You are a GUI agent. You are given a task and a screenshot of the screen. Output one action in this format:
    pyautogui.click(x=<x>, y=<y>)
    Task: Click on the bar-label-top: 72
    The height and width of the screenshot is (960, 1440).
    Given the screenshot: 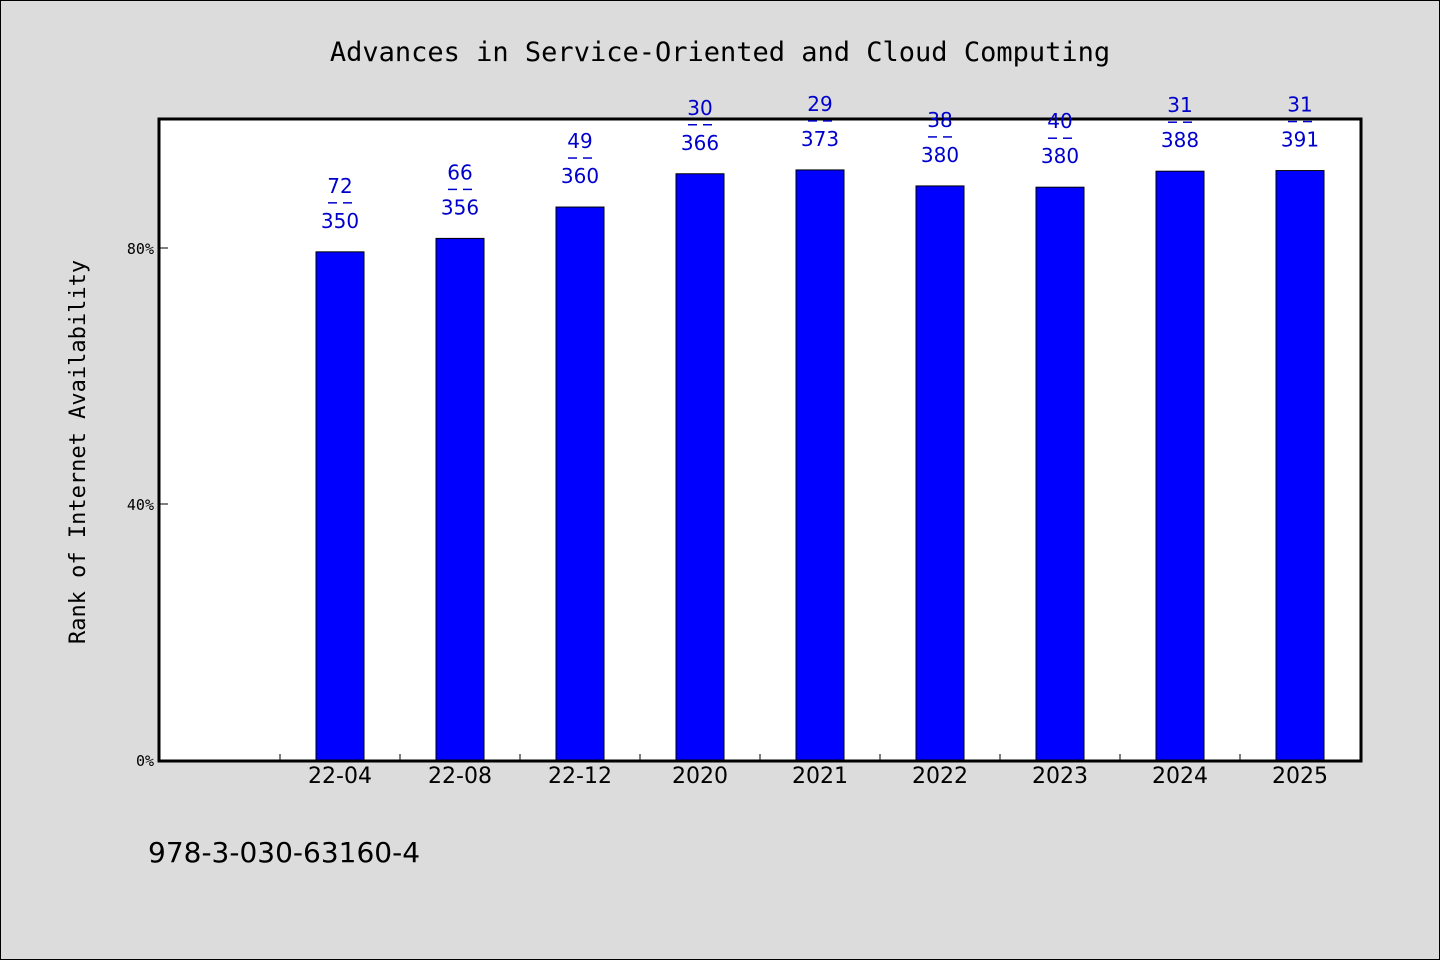 What is the action you would take?
    pyautogui.click(x=339, y=186)
    